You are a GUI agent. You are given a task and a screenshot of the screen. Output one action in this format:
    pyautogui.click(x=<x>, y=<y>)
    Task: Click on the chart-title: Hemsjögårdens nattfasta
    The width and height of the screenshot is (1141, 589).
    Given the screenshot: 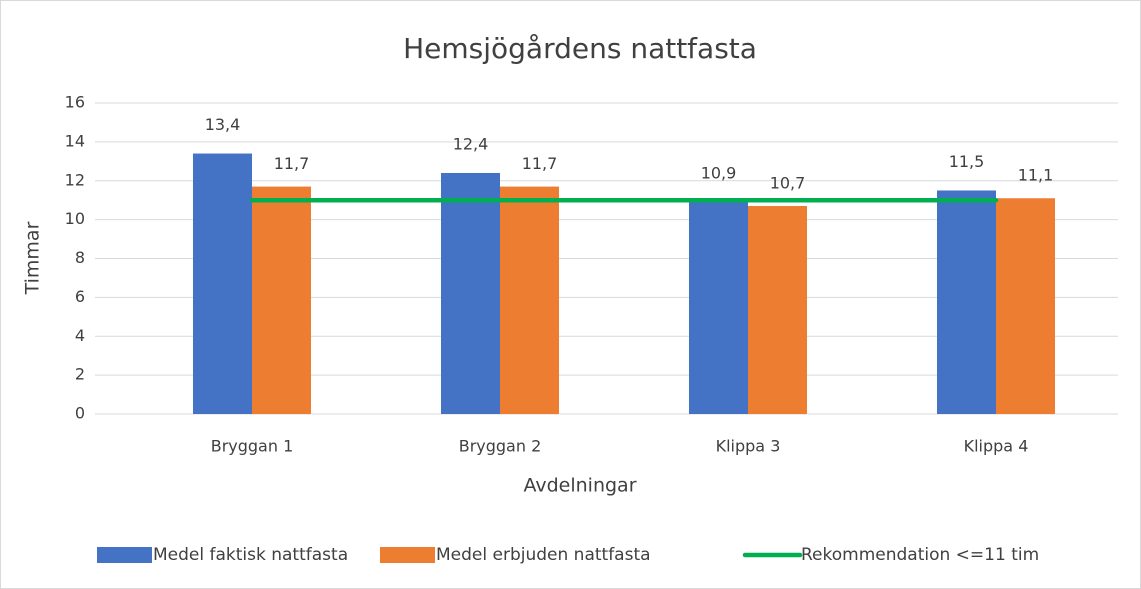 What is the action you would take?
    pyautogui.click(x=580, y=48)
    